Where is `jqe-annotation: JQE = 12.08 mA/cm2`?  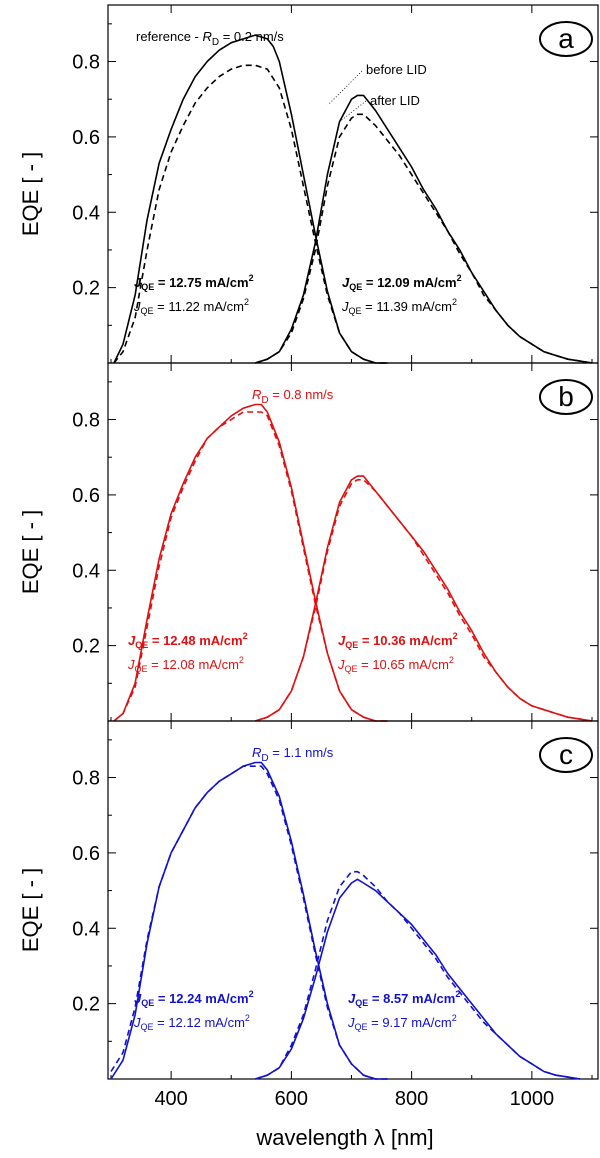
jqe-annotation: JQE = 12.08 mA/cm2 is located at coordinates (185, 664).